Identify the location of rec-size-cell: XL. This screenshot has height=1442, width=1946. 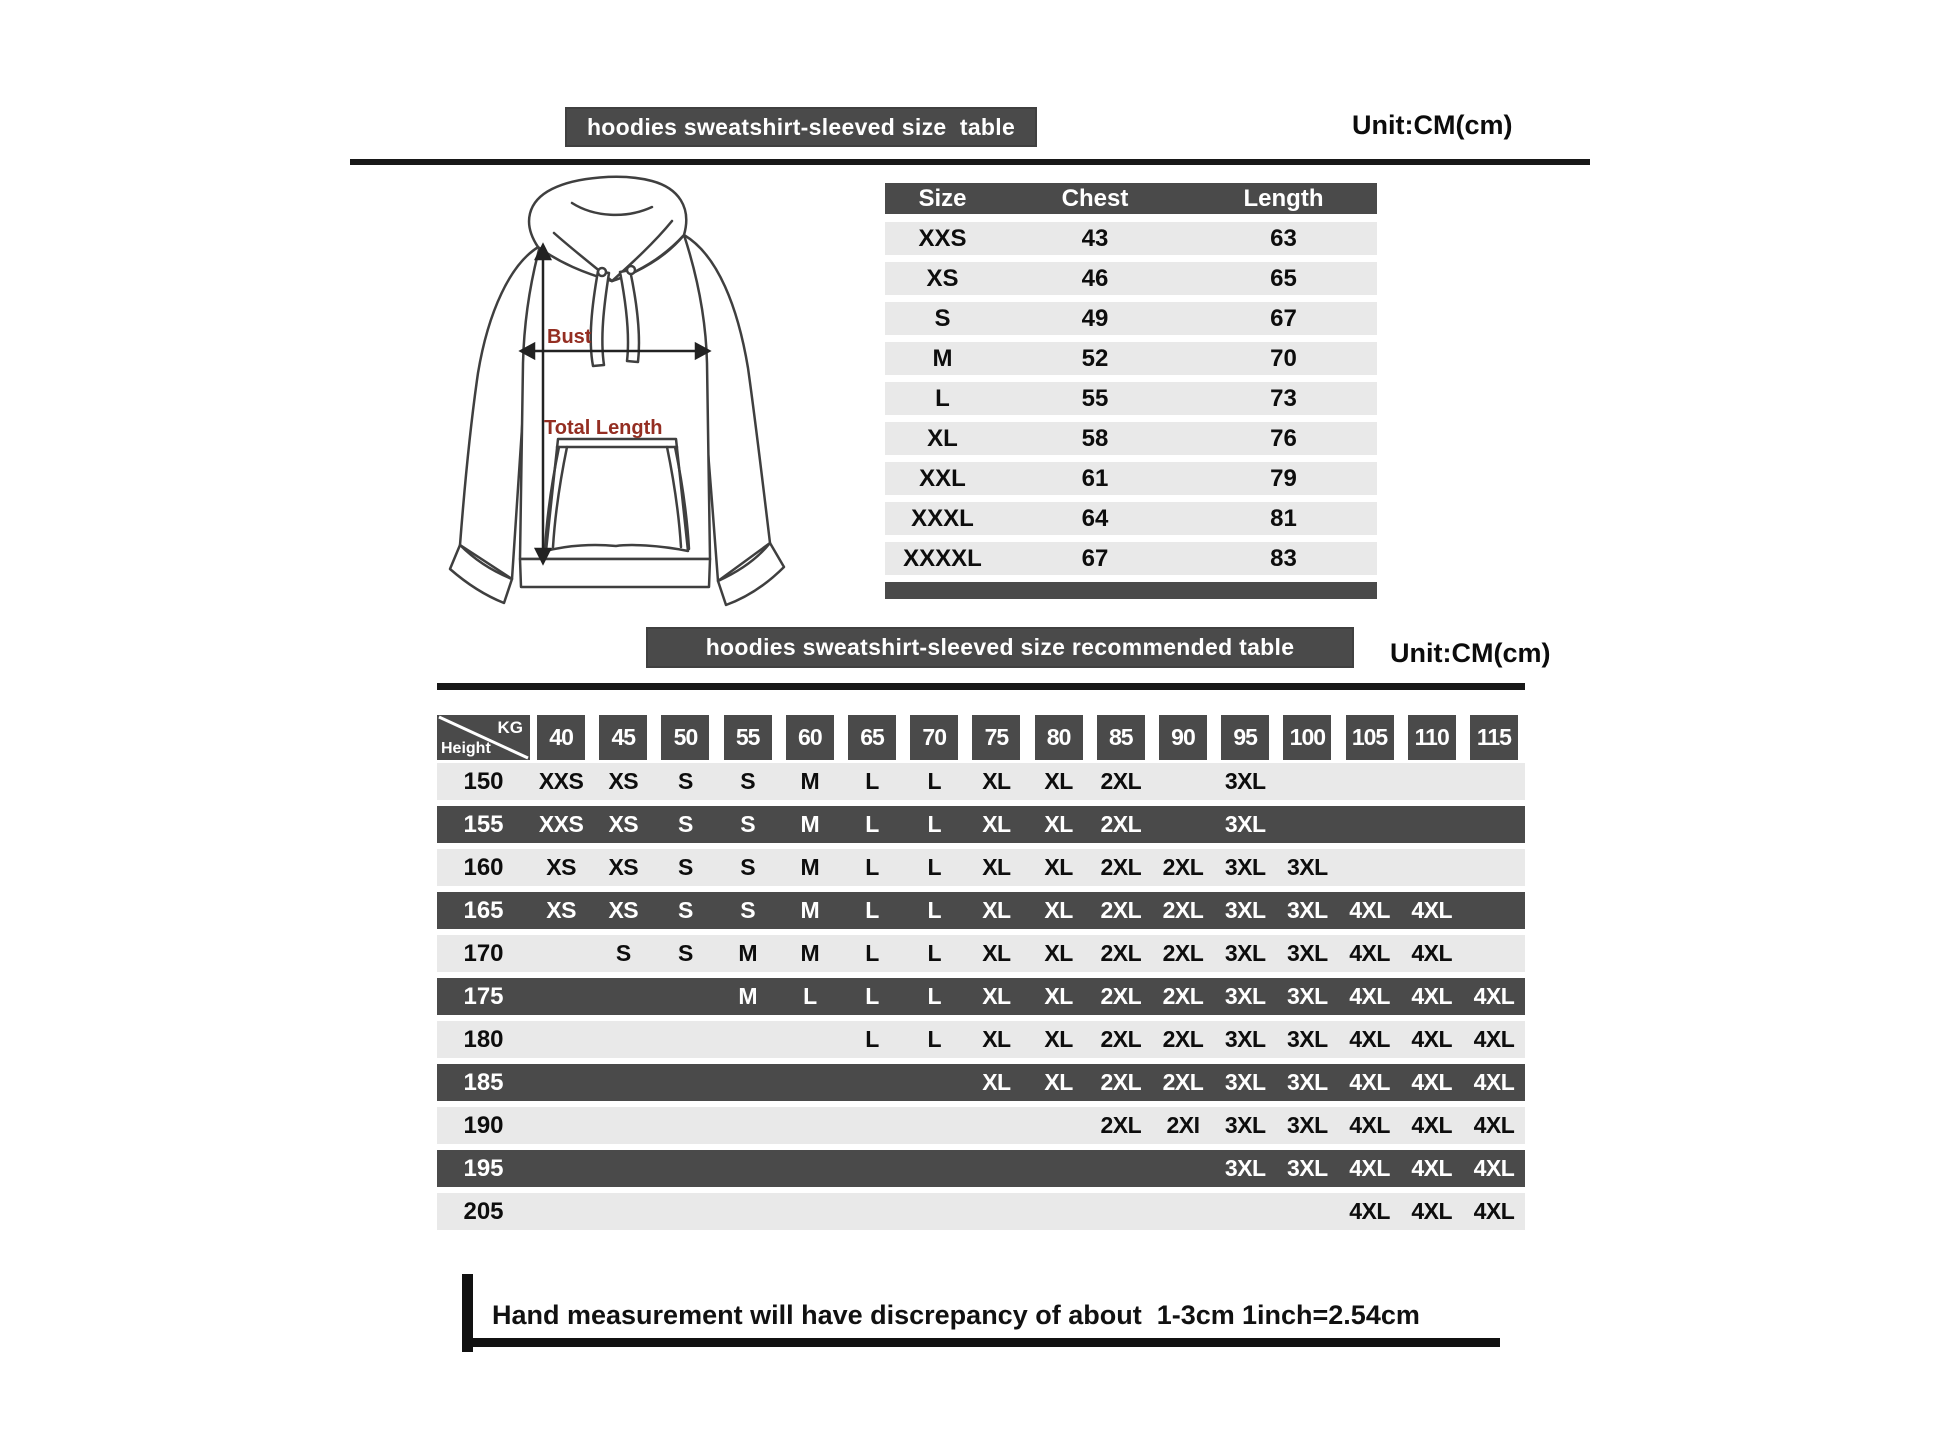
(1058, 996).